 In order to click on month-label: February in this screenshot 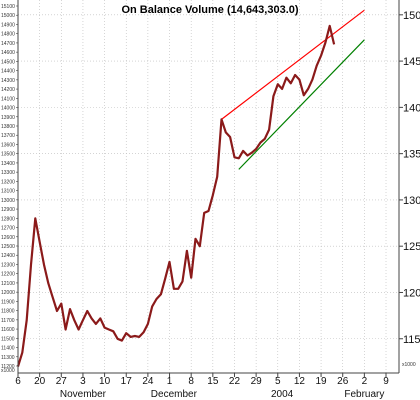, I will do `click(364, 394)`.